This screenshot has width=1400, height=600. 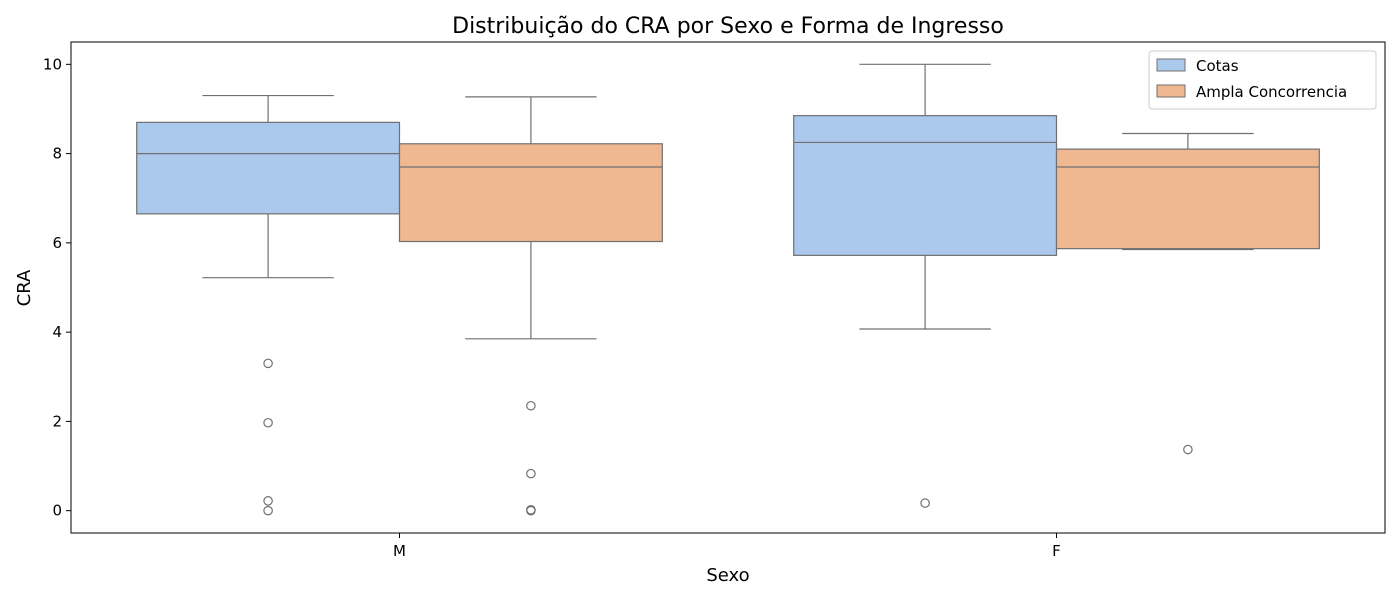 I want to click on y-tick-label: 8, so click(x=57, y=154).